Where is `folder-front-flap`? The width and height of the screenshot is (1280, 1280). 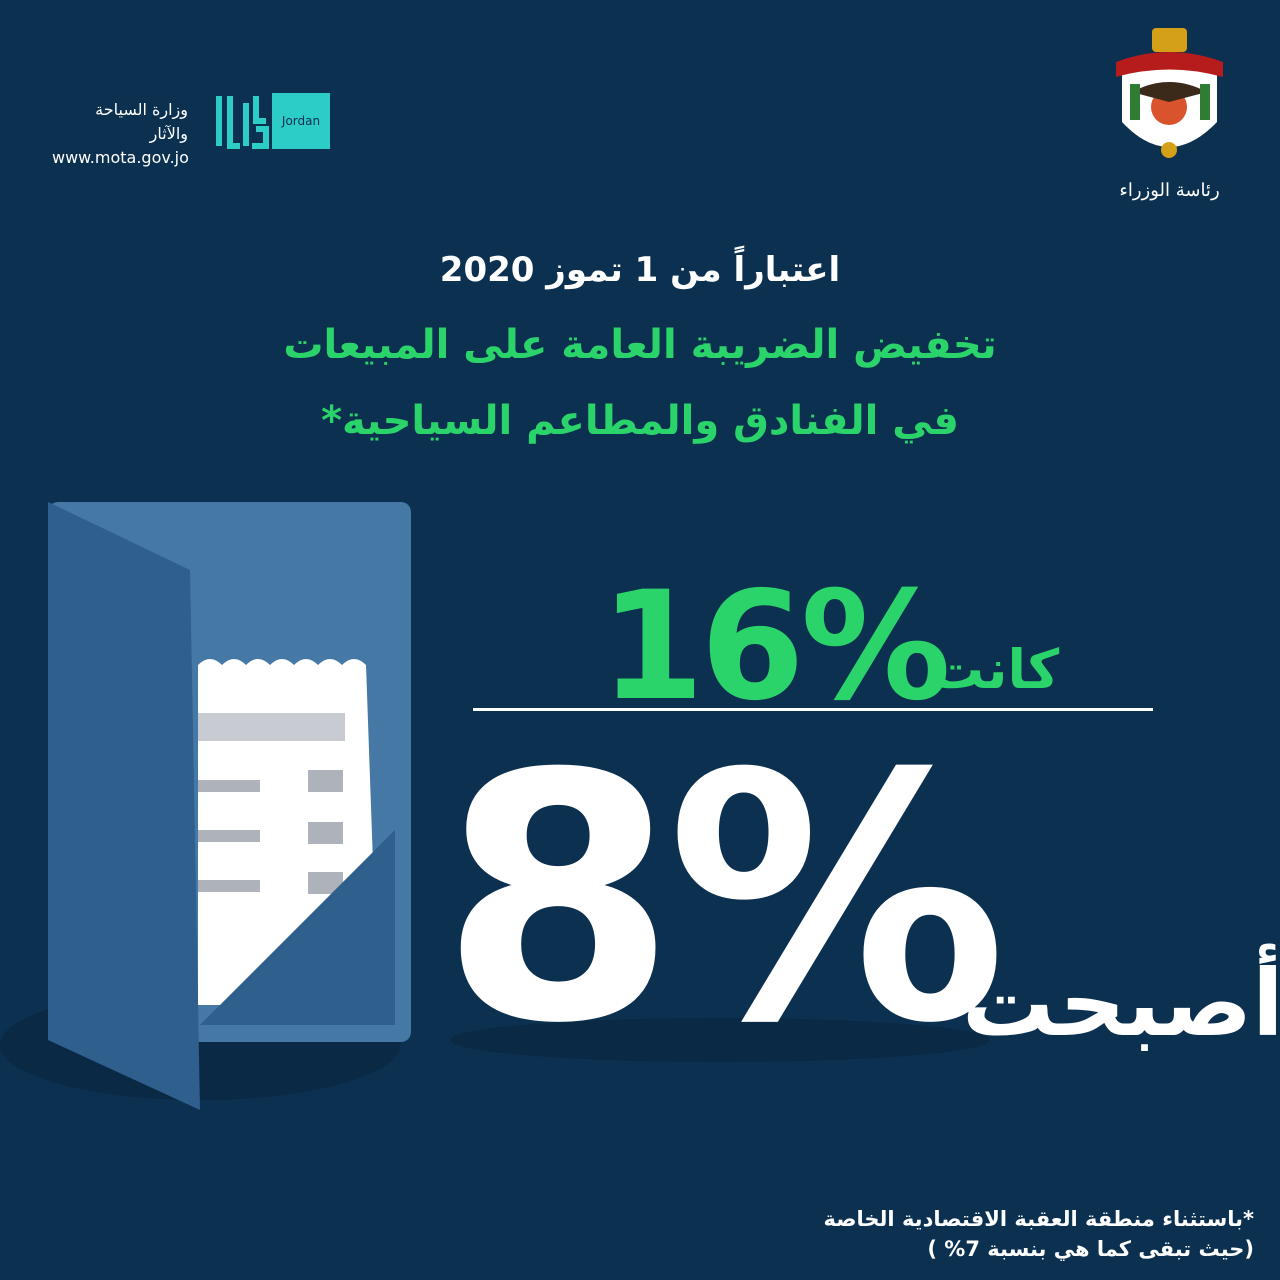 folder-front-flap is located at coordinates (124, 806).